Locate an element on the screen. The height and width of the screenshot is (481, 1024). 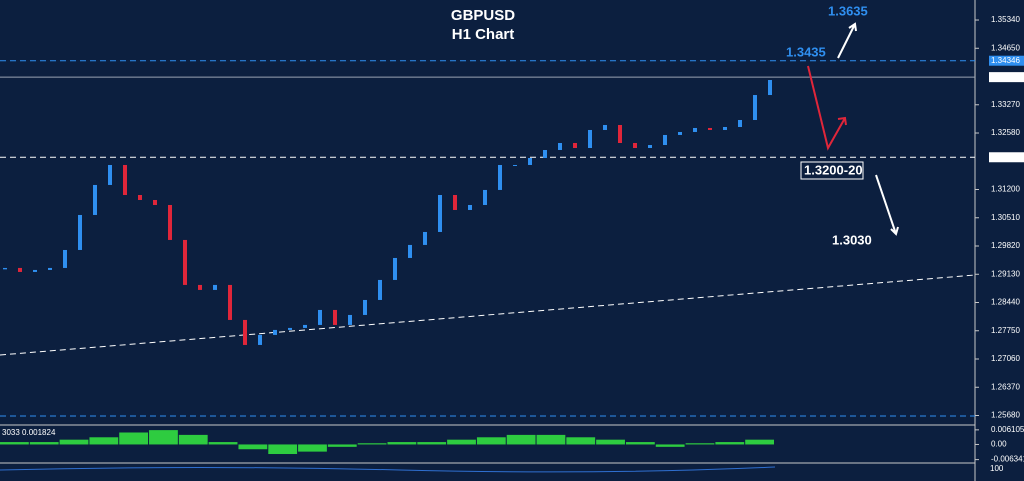
annotation-box is located at coordinates (832, 170).